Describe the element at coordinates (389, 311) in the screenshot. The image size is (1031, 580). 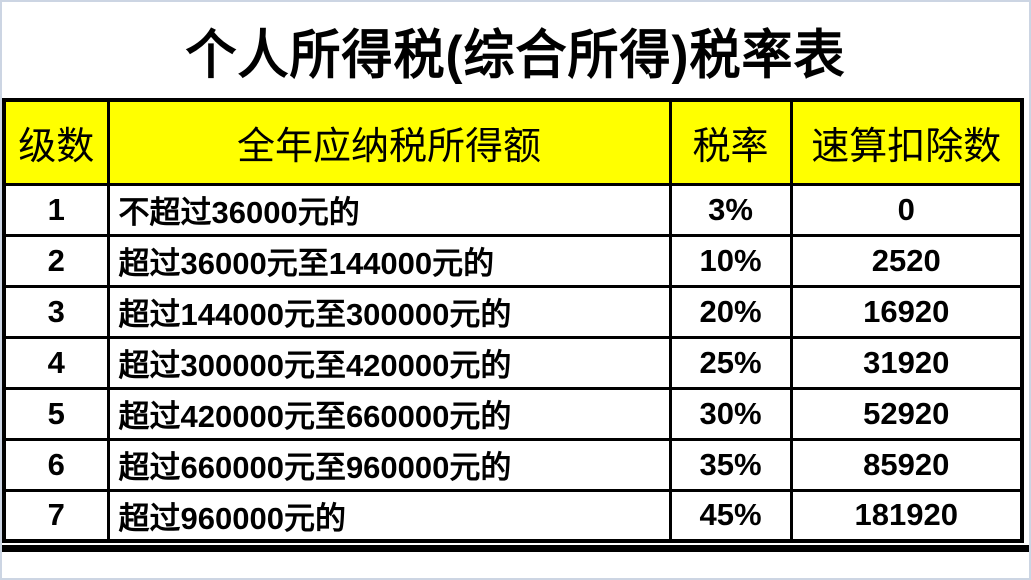
I see `income-range-cell: 超过144000元至300000元的` at that location.